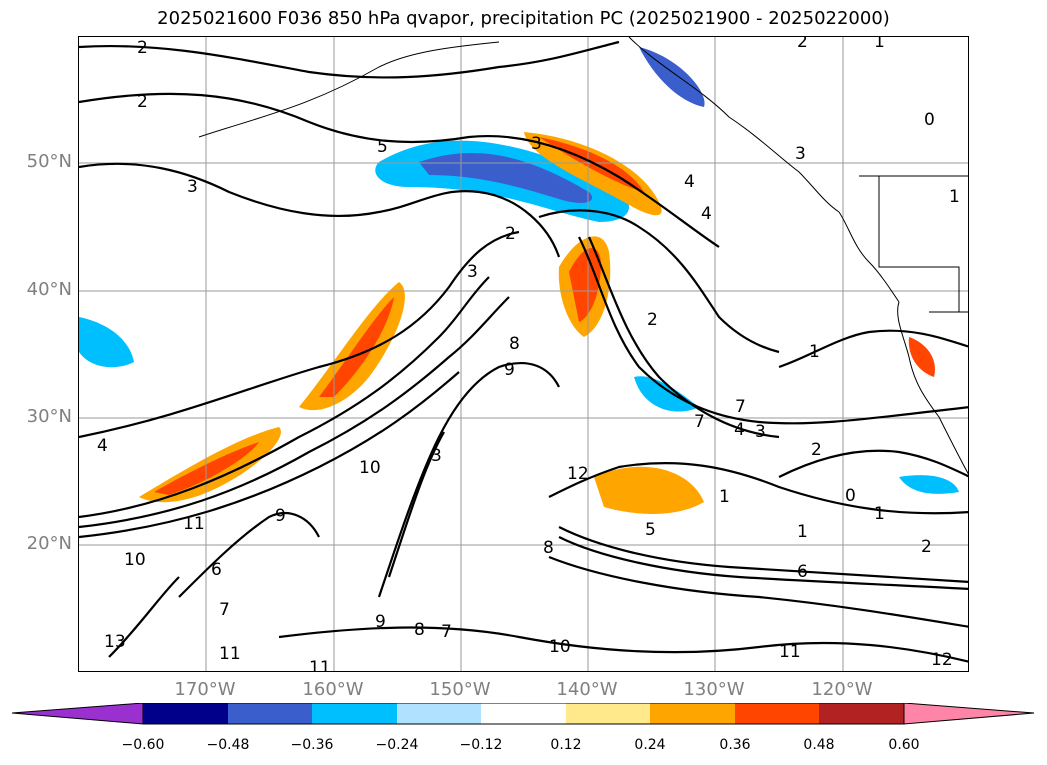 Image resolution: width=1047 pixels, height=765 pixels. What do you see at coordinates (49, 289) in the screenshot?
I see `lat-label-40n: 40°N` at bounding box center [49, 289].